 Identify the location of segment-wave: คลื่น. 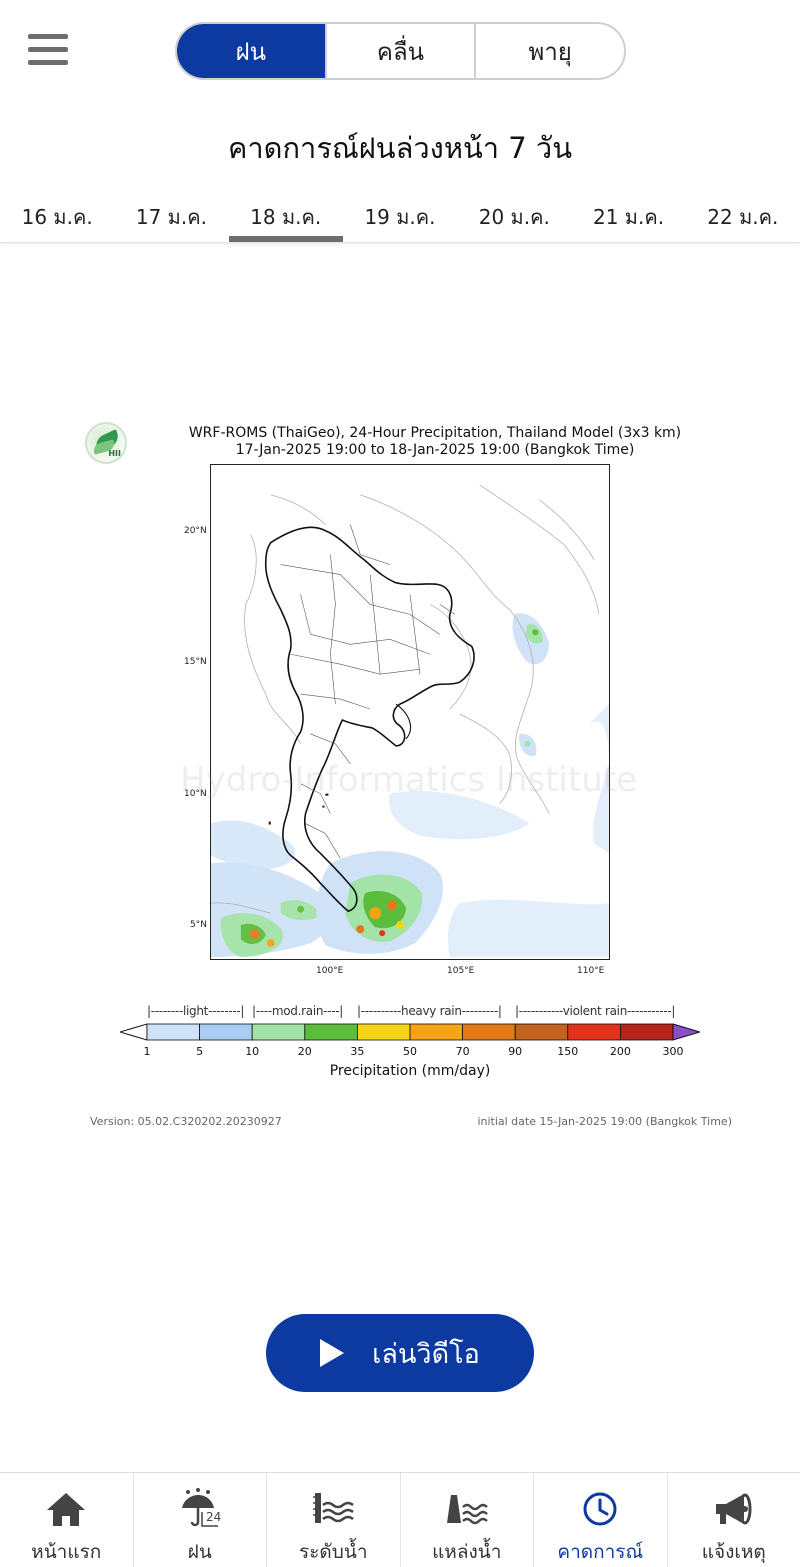
(402, 51).